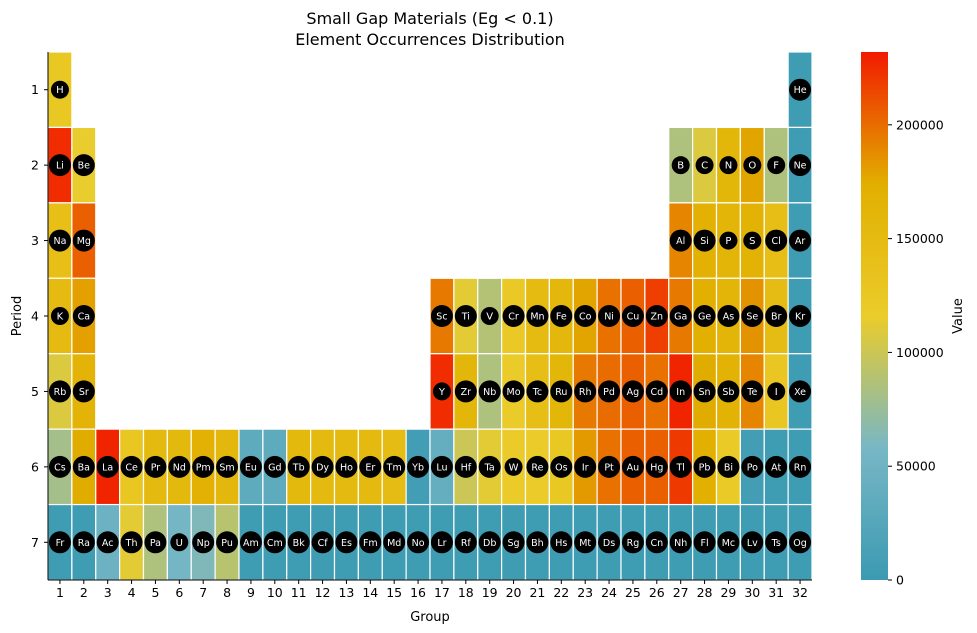 This screenshot has width=977, height=633. I want to click on y-tick-label-2: 2, so click(35, 165).